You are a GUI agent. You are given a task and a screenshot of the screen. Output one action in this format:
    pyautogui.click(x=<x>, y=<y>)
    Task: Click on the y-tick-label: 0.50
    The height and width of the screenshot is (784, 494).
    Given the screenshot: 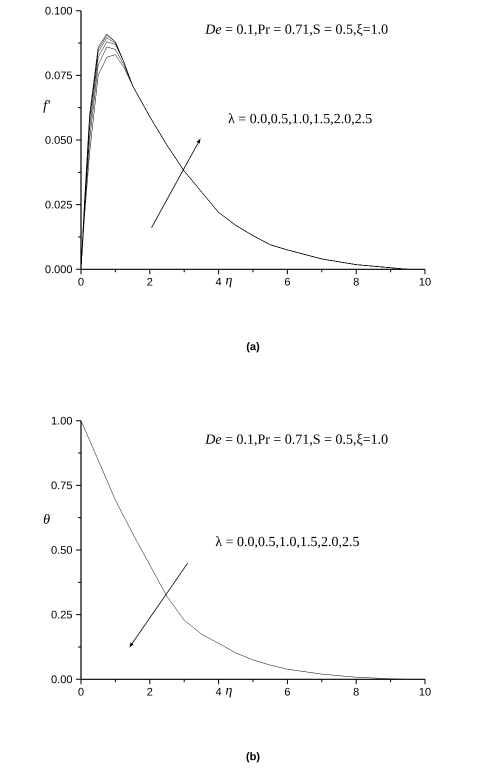 What is the action you would take?
    pyautogui.click(x=61, y=550)
    